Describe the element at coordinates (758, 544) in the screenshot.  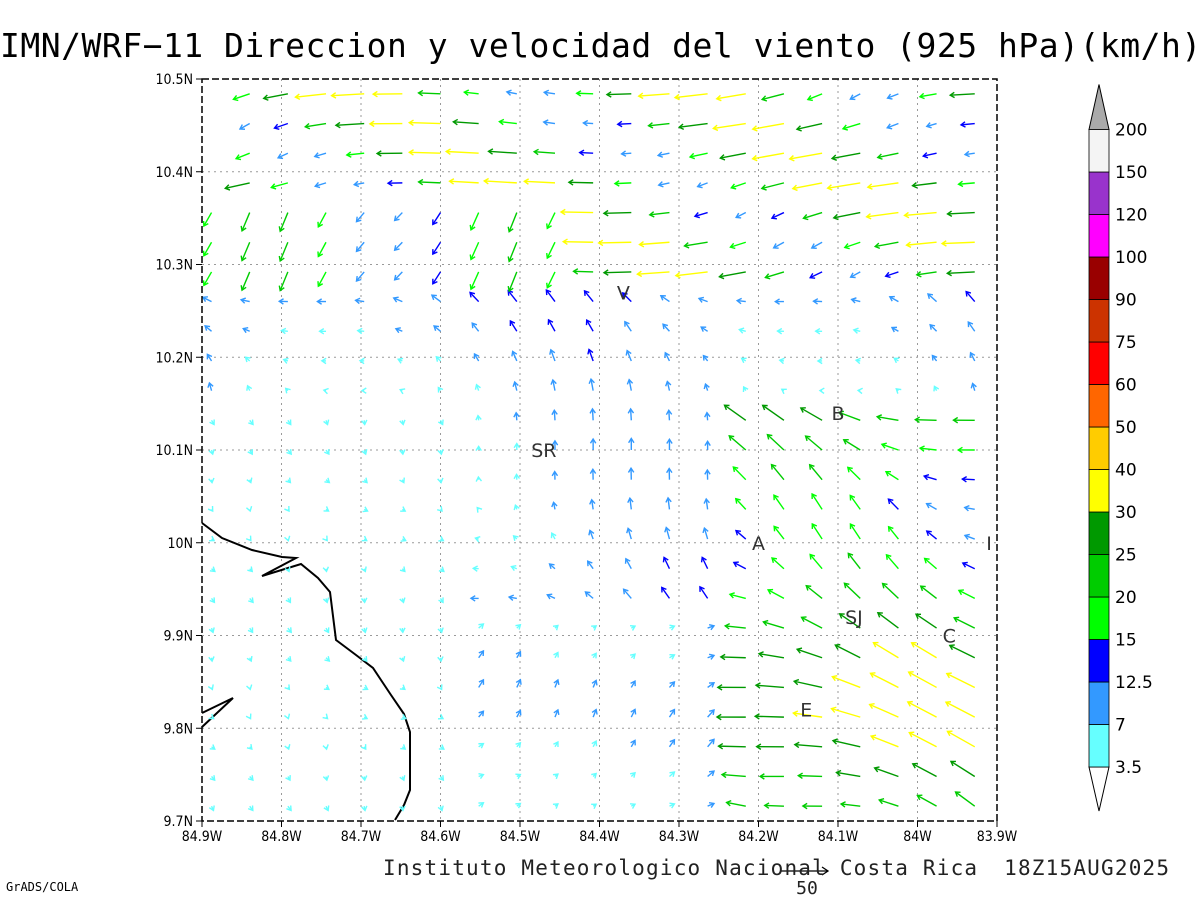
I see `place-label: A` at that location.